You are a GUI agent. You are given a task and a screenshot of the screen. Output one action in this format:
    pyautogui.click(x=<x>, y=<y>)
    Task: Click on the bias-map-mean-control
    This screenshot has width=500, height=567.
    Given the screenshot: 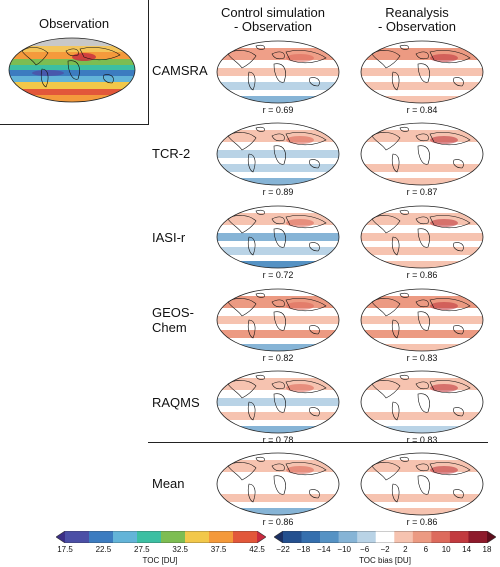 What is the action you would take?
    pyautogui.click(x=278, y=484)
    